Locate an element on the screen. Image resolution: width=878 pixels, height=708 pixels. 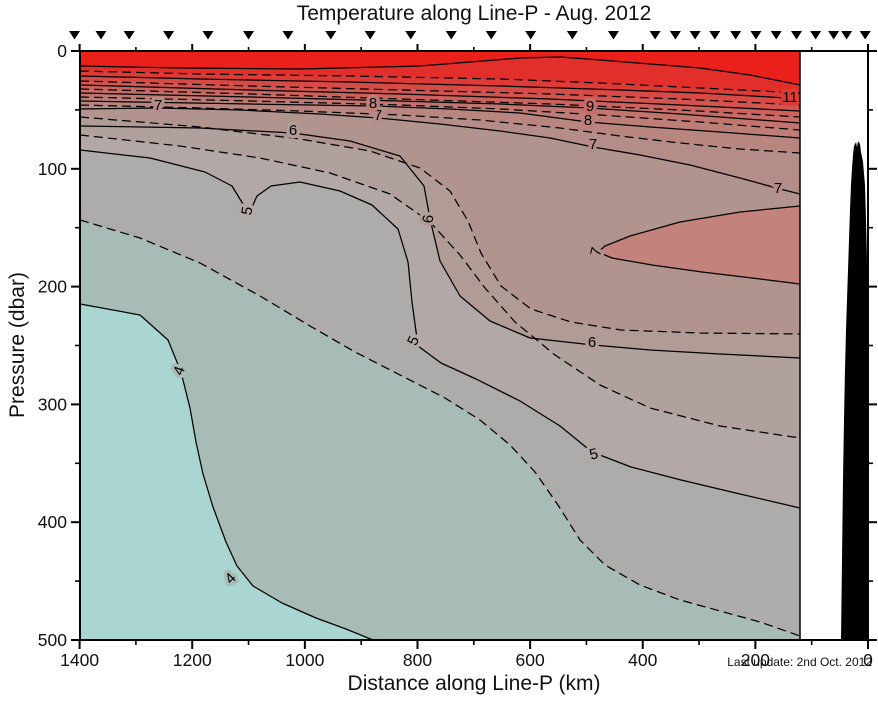
x-tick-label: 800 is located at coordinates (417, 660).